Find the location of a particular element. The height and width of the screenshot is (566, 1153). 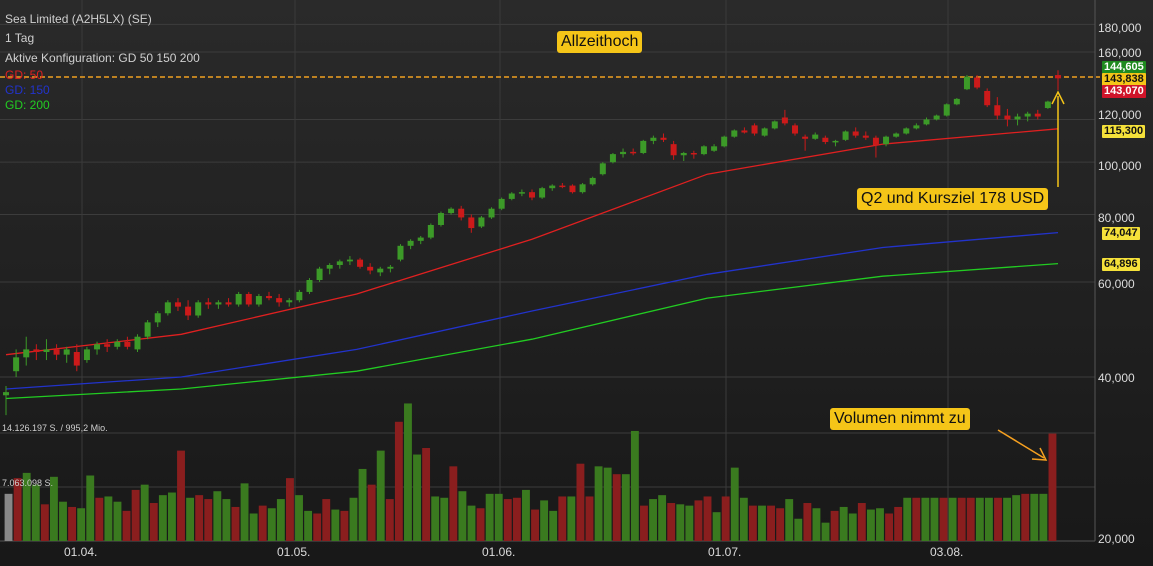

annotation-volume: Volumen nimmt zu is located at coordinates (900, 419).